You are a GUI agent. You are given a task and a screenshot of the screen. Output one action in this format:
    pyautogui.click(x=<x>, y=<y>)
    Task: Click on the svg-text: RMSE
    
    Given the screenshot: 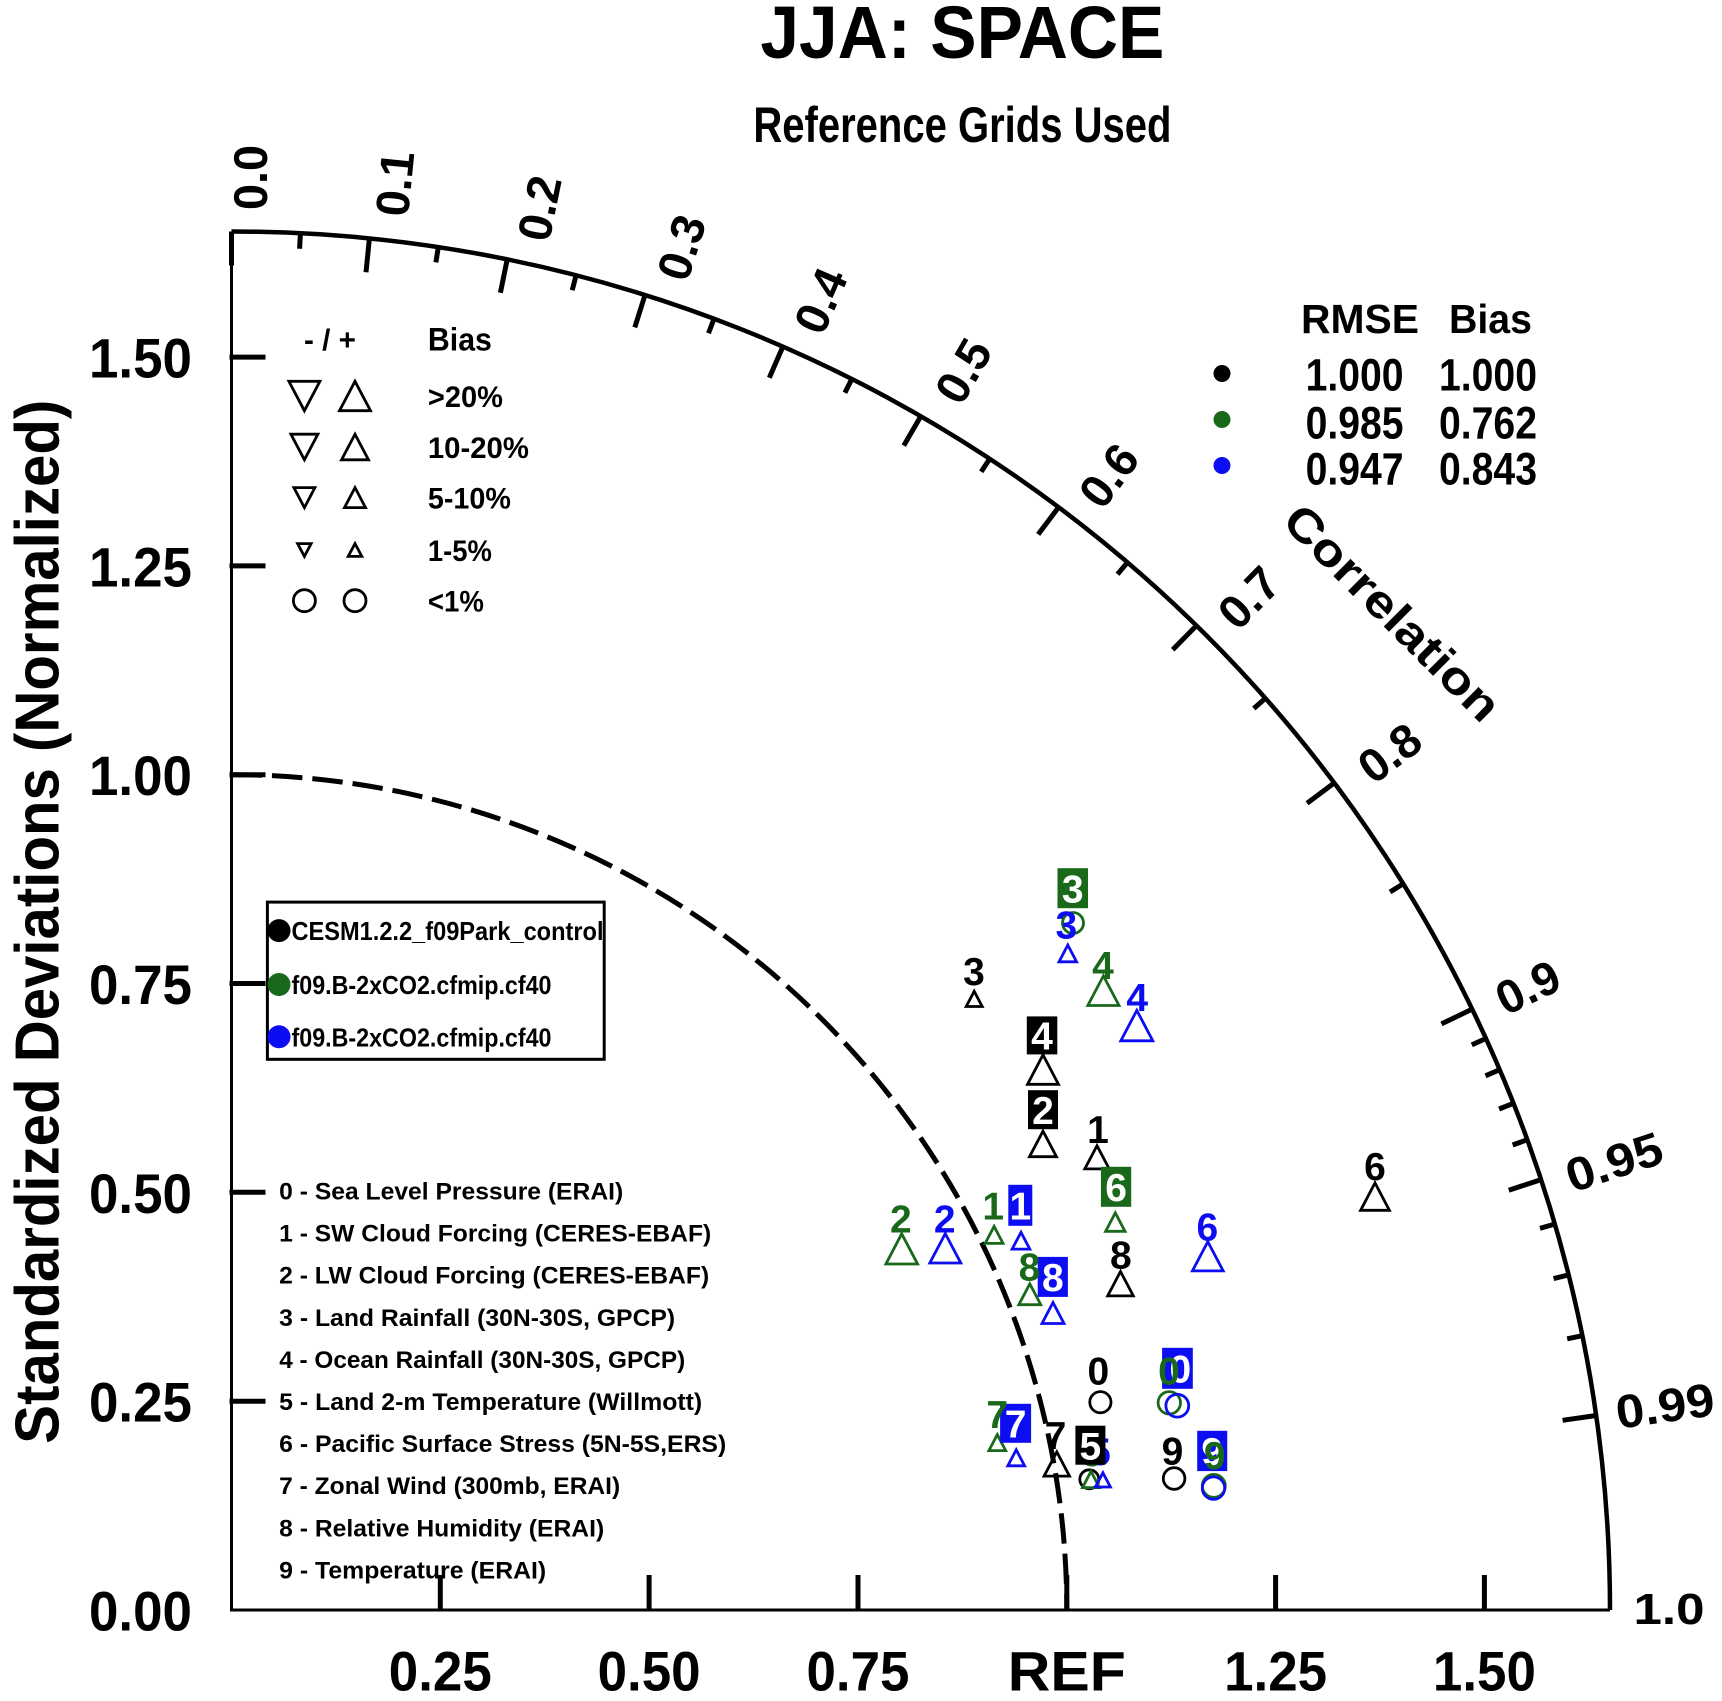 What is the action you would take?
    pyautogui.click(x=1360, y=319)
    